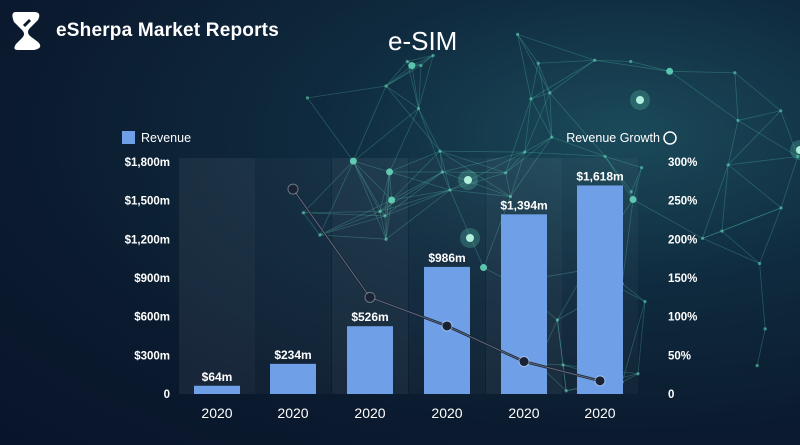  What do you see at coordinates (26, 31) in the screenshot?
I see `esherpa-logo-icon` at bounding box center [26, 31].